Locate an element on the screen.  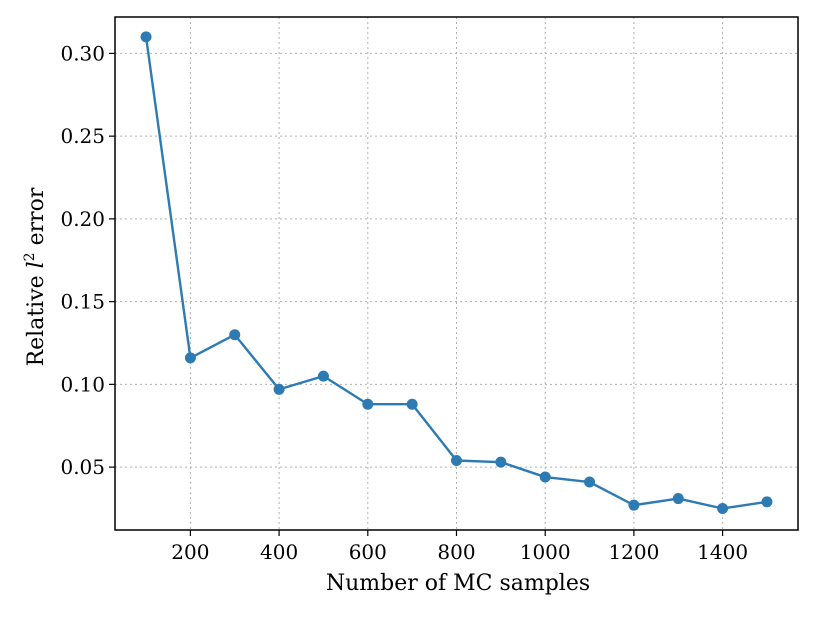
y-axis-label-superscript: 2 is located at coordinates (30, 256).